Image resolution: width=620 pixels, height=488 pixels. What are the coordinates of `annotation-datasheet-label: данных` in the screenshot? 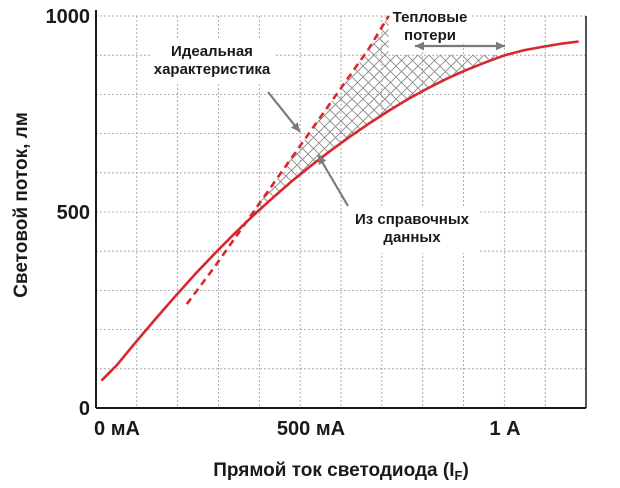 It's located at (412, 237).